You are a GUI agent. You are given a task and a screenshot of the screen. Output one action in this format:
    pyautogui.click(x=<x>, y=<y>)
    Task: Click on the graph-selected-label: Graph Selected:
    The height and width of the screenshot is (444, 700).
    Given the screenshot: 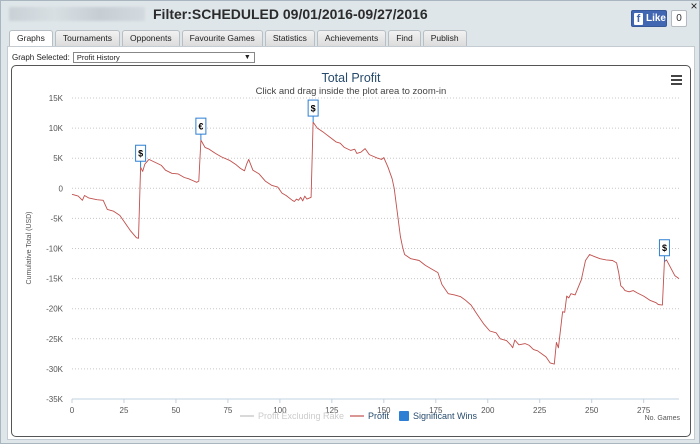 What is the action you would take?
    pyautogui.click(x=41, y=57)
    